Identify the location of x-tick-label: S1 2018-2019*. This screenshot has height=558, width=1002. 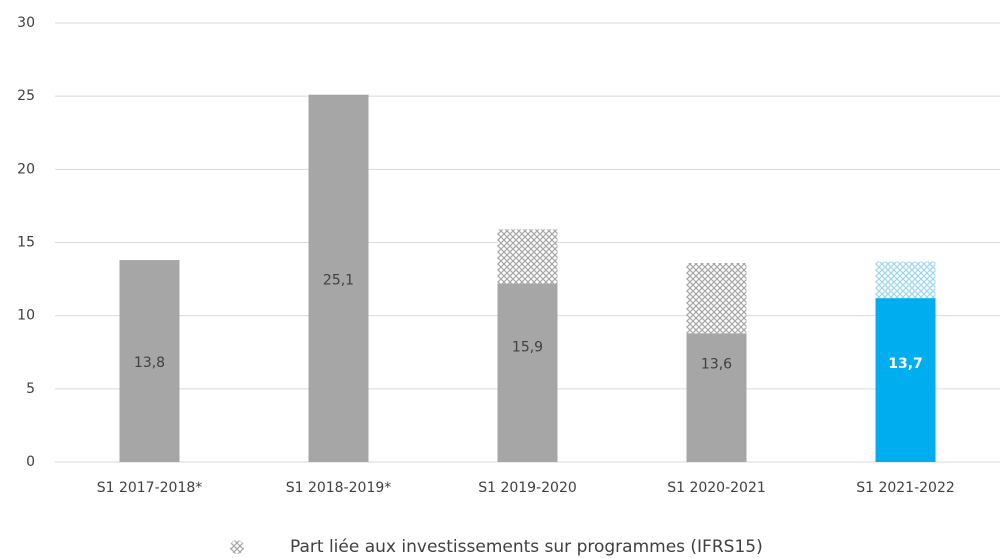
(339, 488).